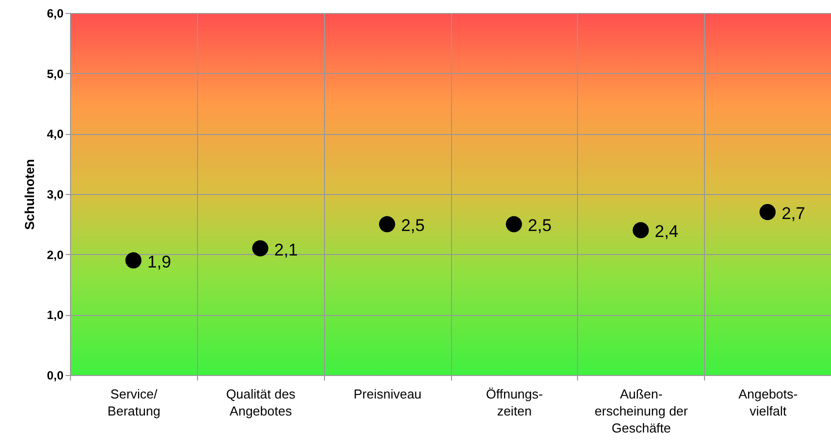  Describe the element at coordinates (666, 232) in the screenshot. I see `data-label: 2,4` at that location.